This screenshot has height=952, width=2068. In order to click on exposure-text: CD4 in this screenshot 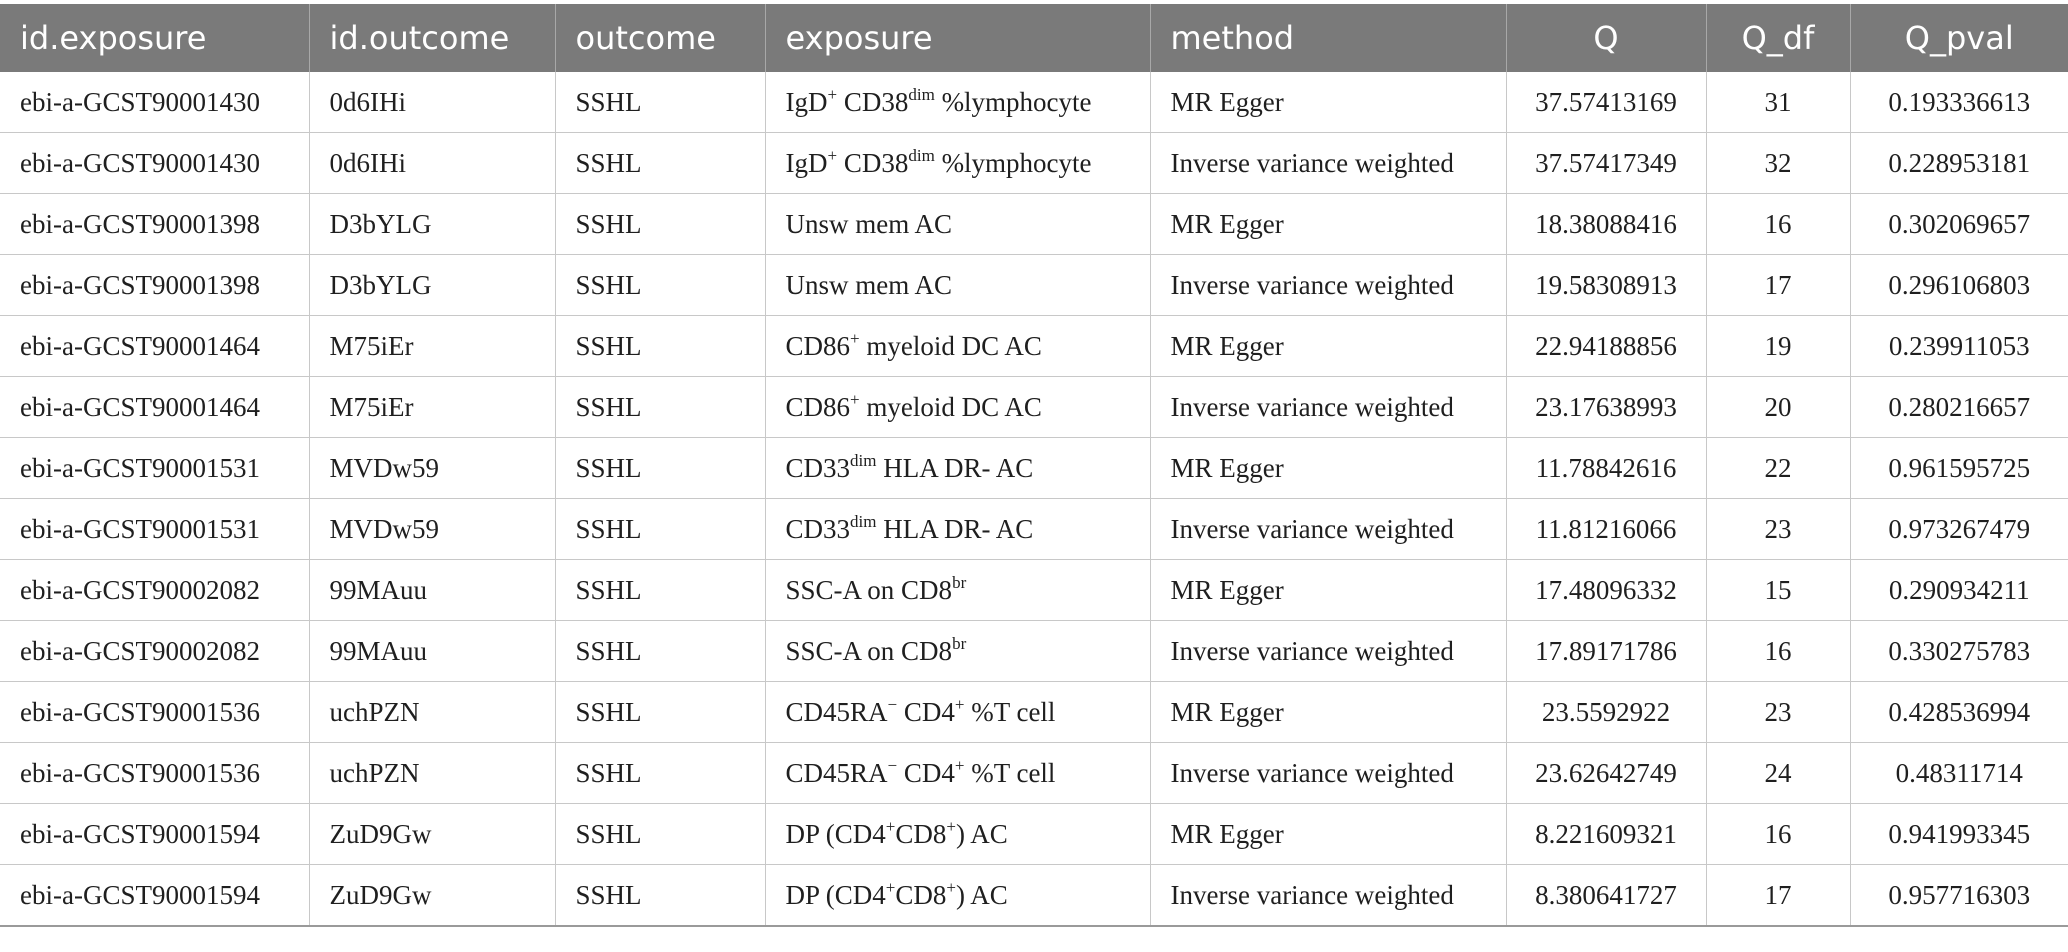, I will do `click(926, 711)`.